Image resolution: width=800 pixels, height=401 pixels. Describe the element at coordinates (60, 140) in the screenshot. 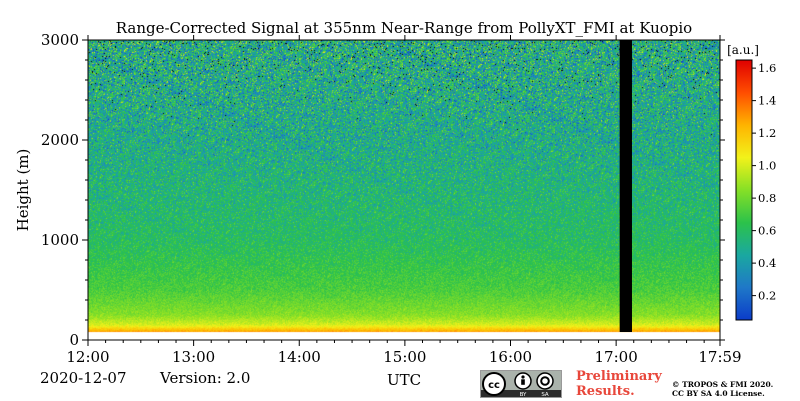

I see `y-tick-label: 2000` at that location.